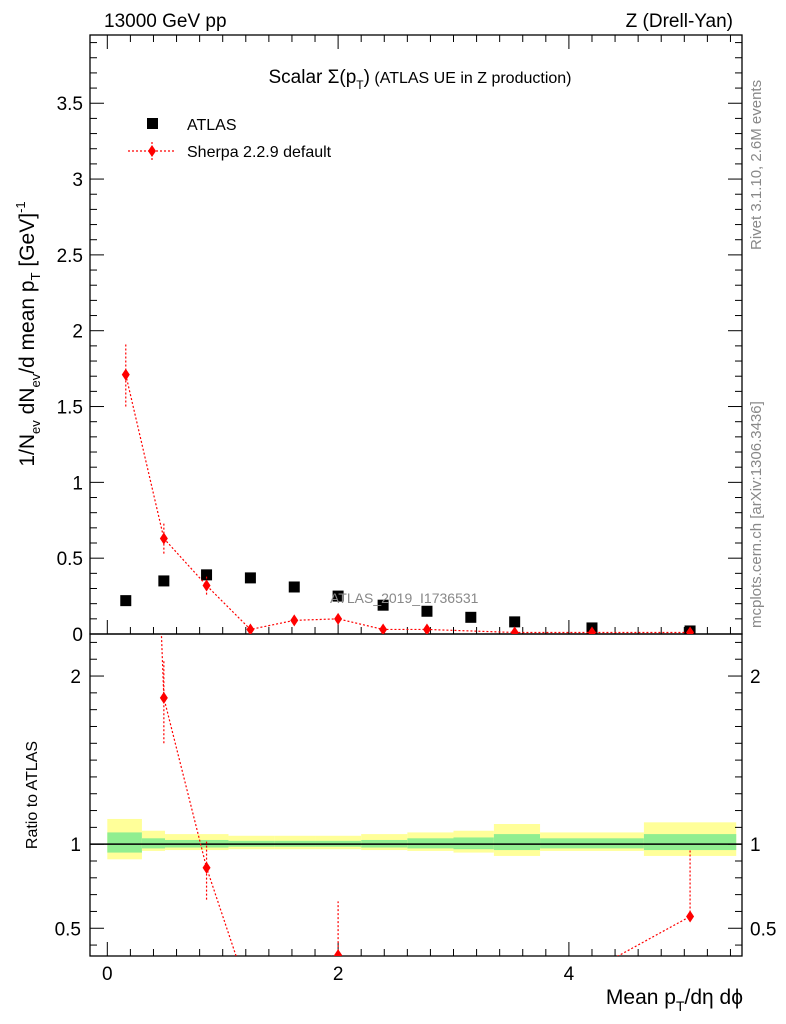 The height and width of the screenshot is (1024, 786). I want to click on main-y-tick-label: 1.5, so click(70, 408).